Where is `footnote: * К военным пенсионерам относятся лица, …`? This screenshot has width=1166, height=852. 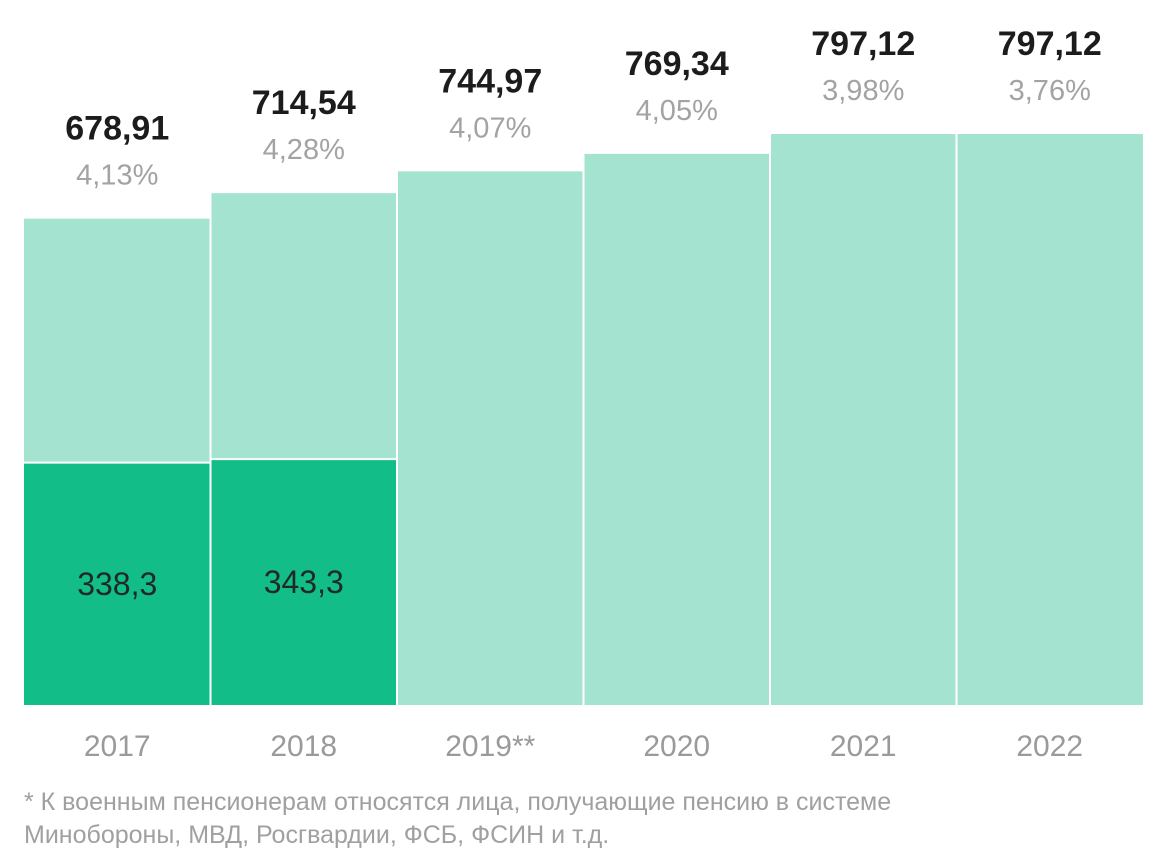
footnote: * К военным пенсионерам относятся лица, … is located at coordinates (458, 818).